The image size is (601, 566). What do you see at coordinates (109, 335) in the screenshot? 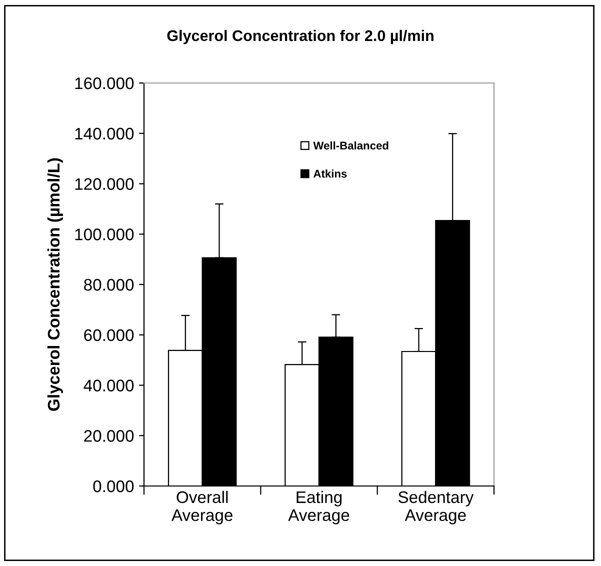
I see `y-tick-label: 60.000` at bounding box center [109, 335].